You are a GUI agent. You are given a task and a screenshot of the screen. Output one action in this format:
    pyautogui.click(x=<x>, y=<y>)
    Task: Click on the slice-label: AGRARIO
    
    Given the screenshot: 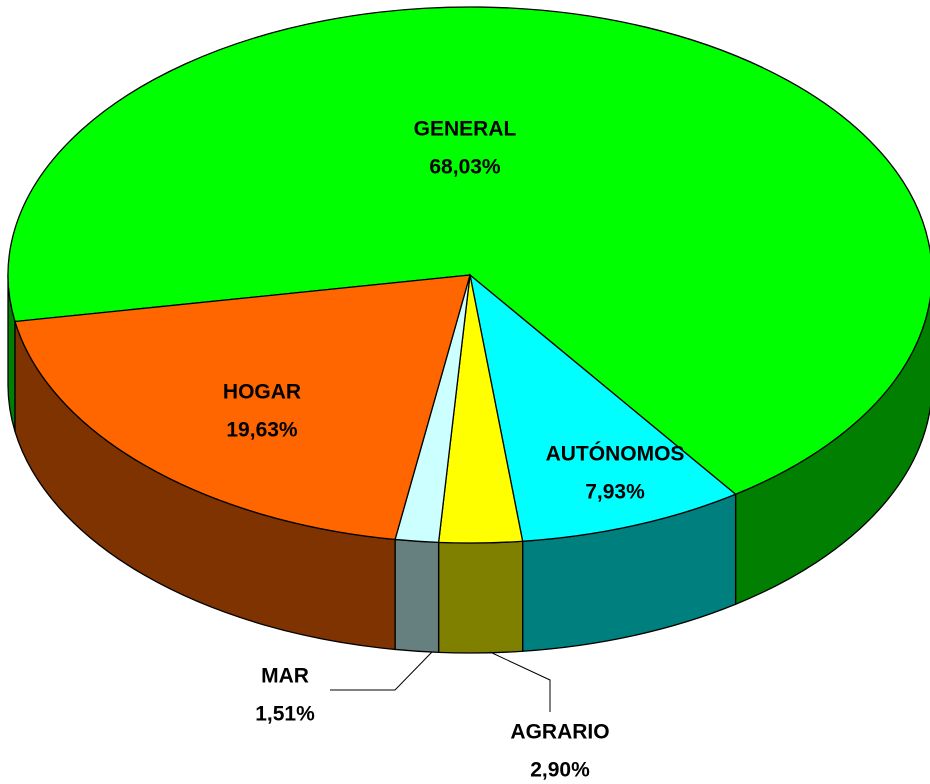 What is the action you would take?
    pyautogui.click(x=559, y=732)
    